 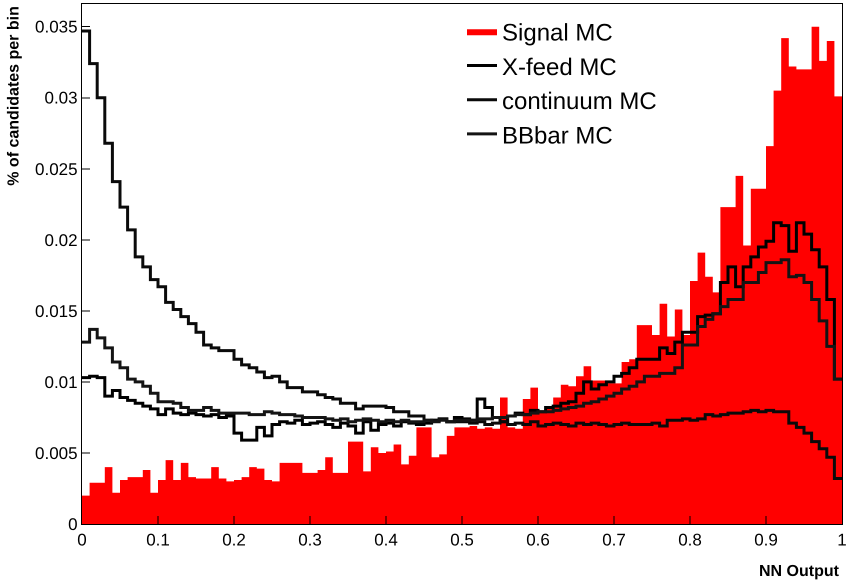 I want to click on y-axis-title: % of candidates per bin, so click(x=14, y=96).